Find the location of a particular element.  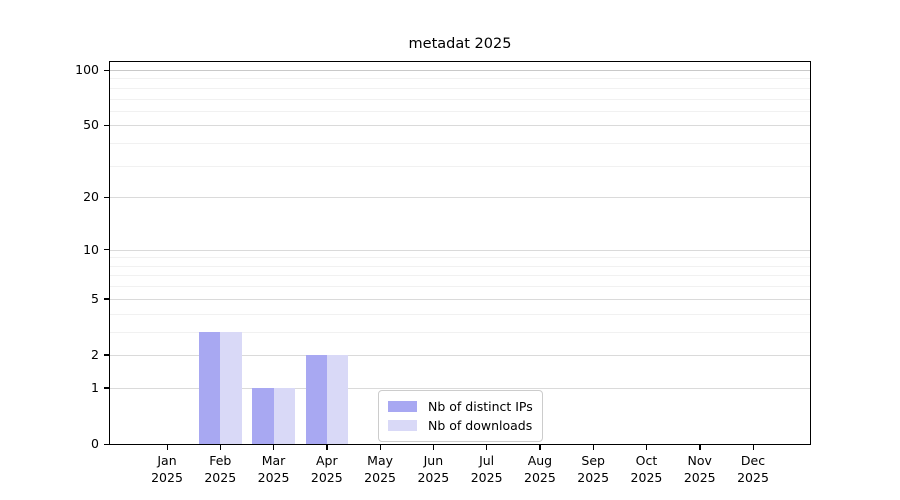

x-axis-tick-label: Oct 2025 is located at coordinates (646, 469).